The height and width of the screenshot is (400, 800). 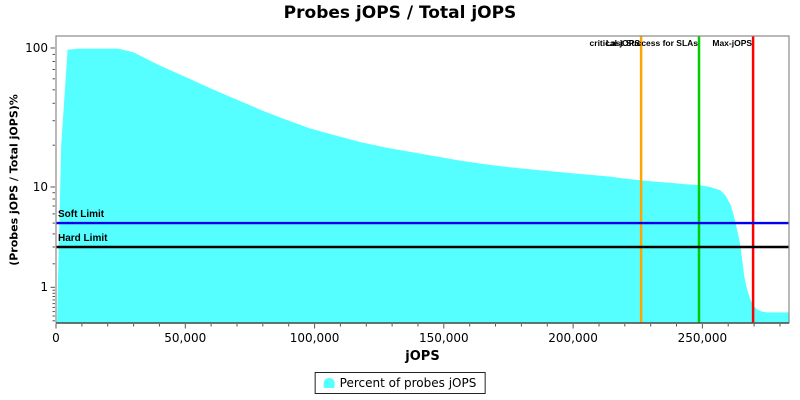 I want to click on legend-series-label: Percent of probes jOPS, so click(x=408, y=383).